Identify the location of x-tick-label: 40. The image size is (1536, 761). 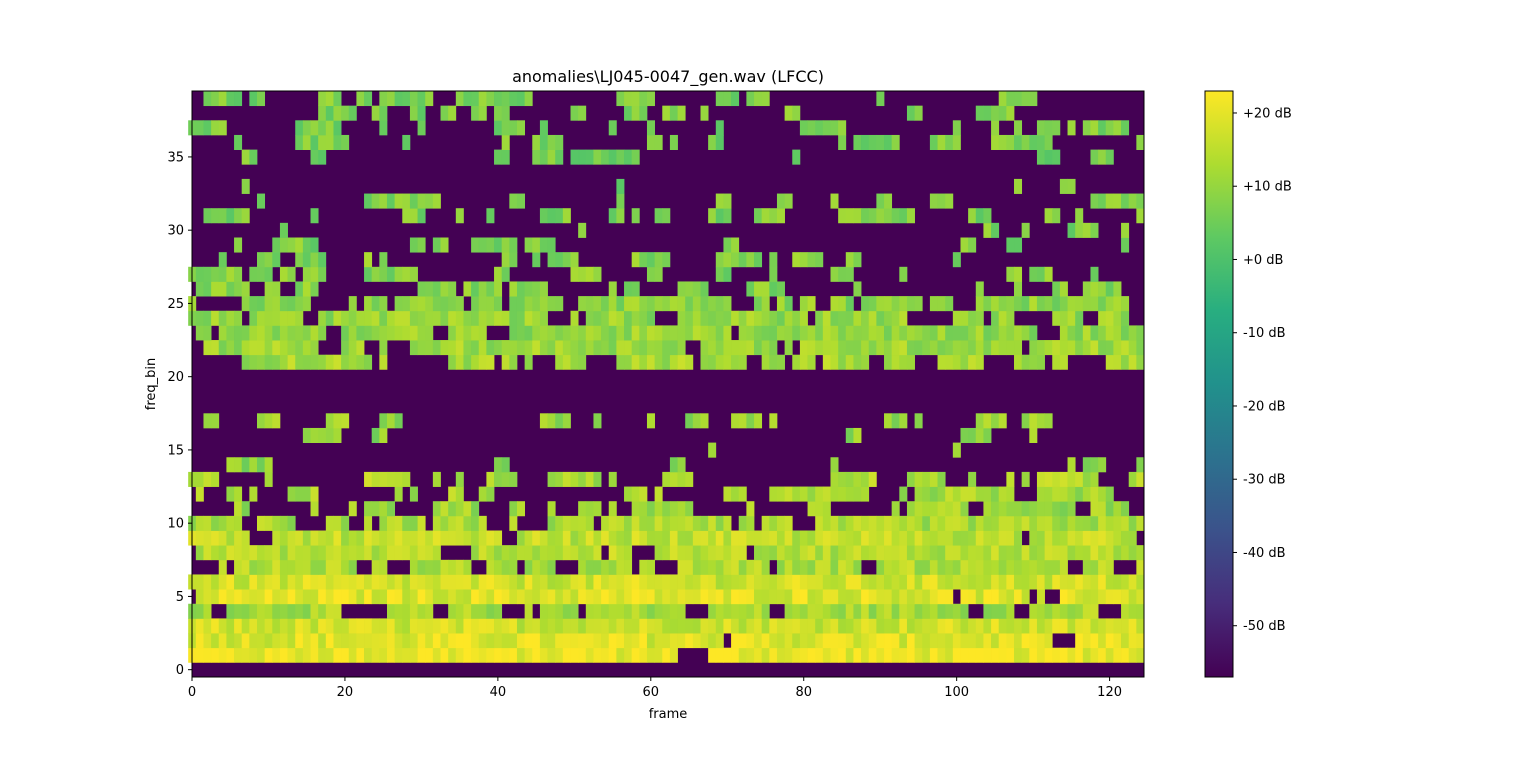
(498, 692).